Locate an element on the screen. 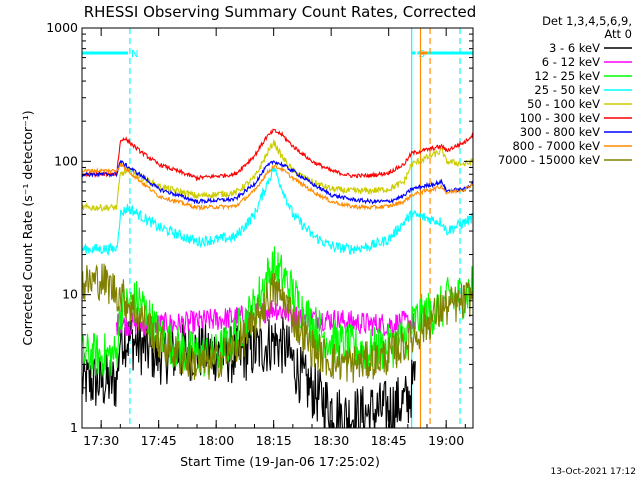 Image resolution: width=640 pixels, height=480 pixels. x-tick-label-3: 18:15 is located at coordinates (274, 440).